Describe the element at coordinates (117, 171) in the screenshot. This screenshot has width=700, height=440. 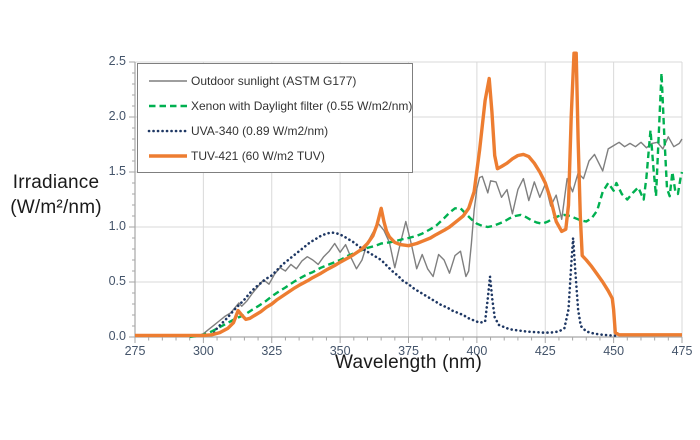
I see `y-tick-label: 1.5` at that location.